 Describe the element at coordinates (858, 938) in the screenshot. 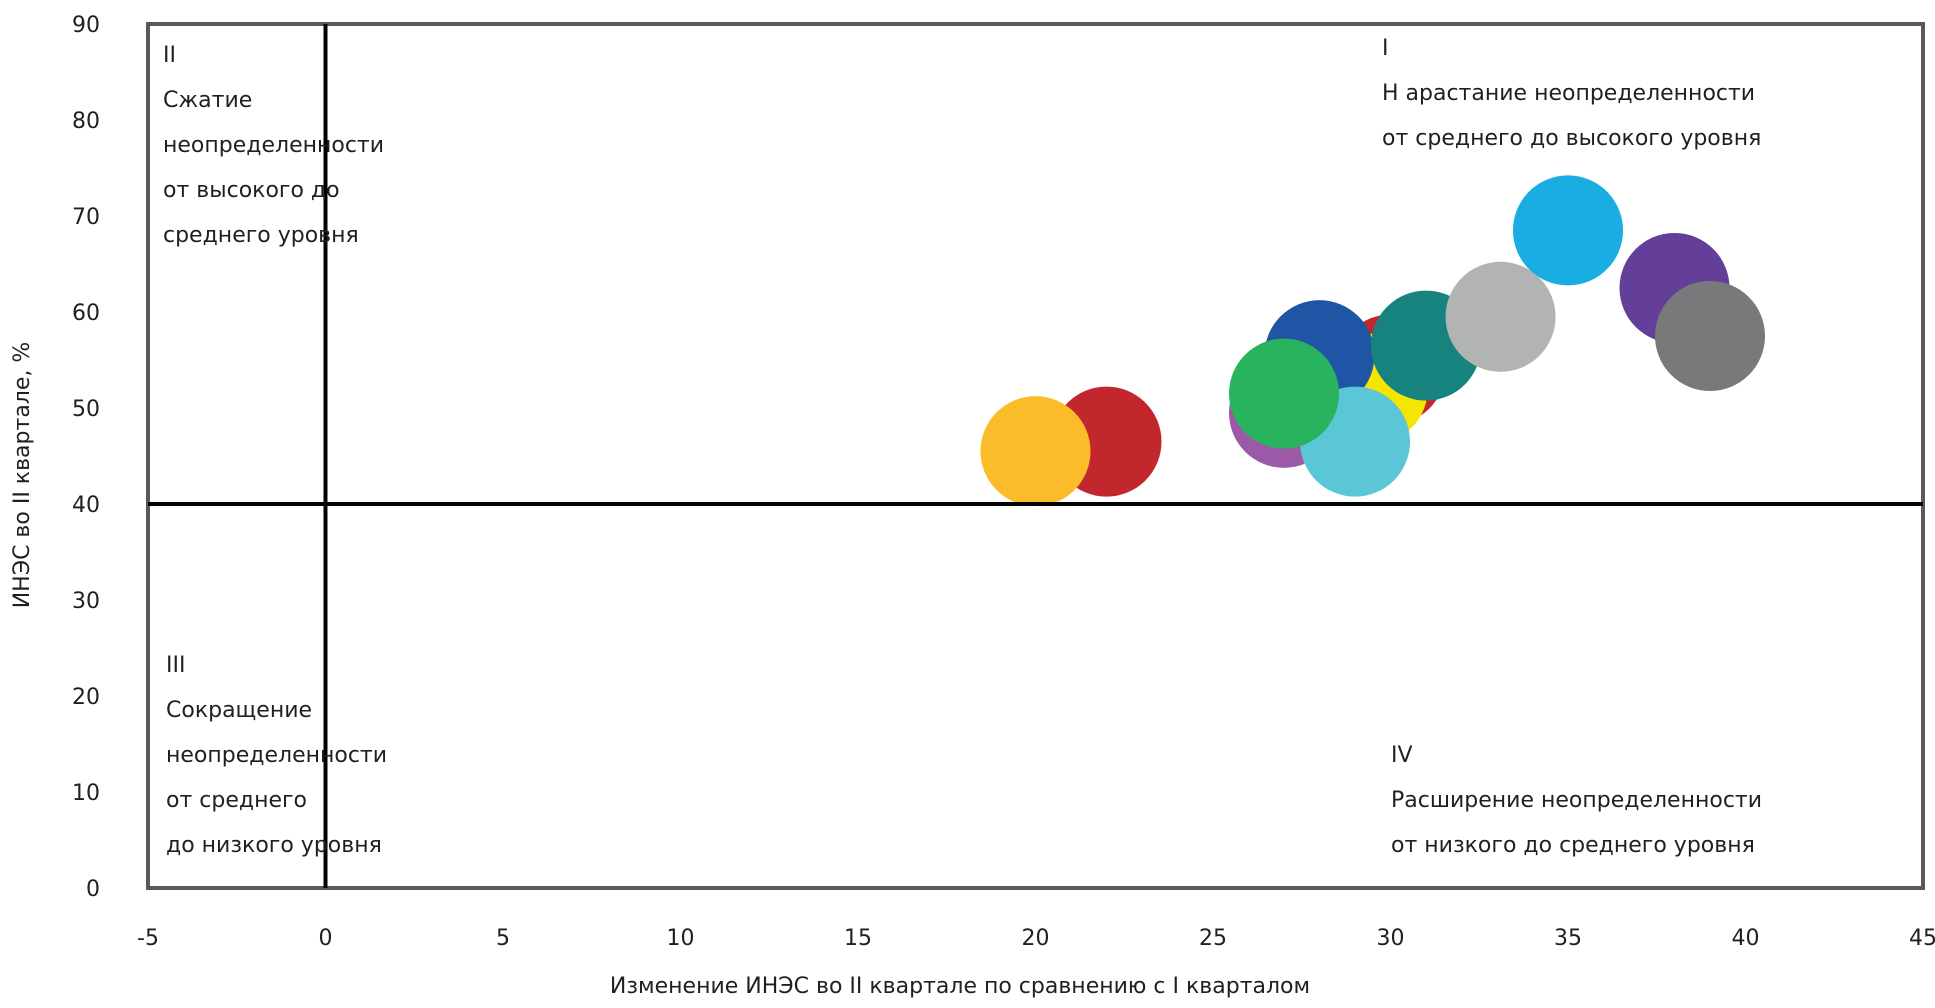

I see `x-tick-label: 15` at that location.